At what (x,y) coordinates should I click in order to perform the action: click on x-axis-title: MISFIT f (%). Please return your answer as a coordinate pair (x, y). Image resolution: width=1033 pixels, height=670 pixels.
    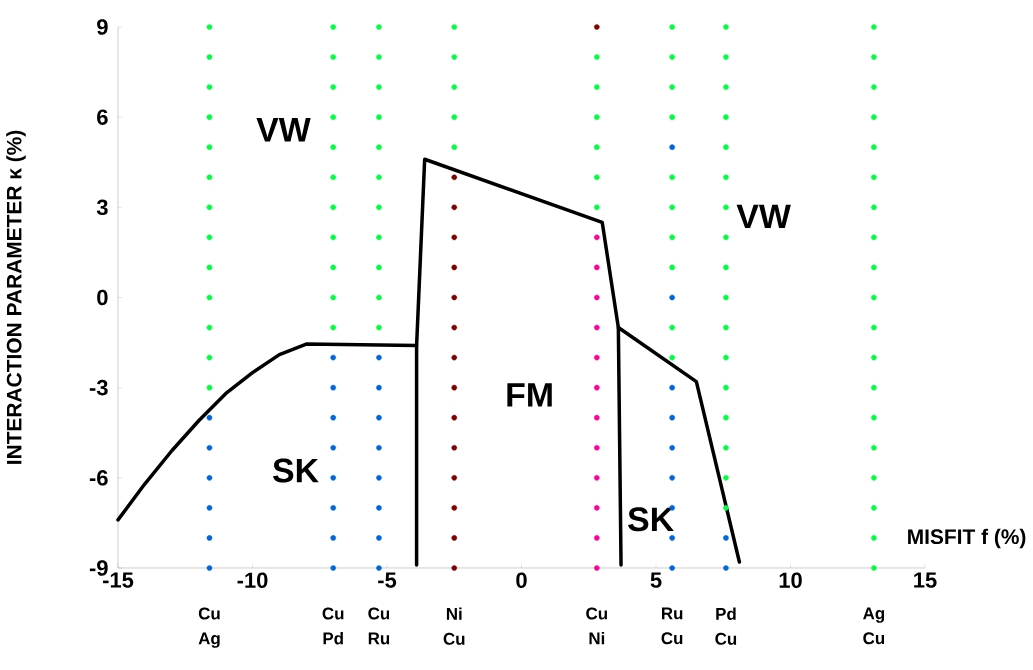
    Looking at the image, I should click on (967, 538).